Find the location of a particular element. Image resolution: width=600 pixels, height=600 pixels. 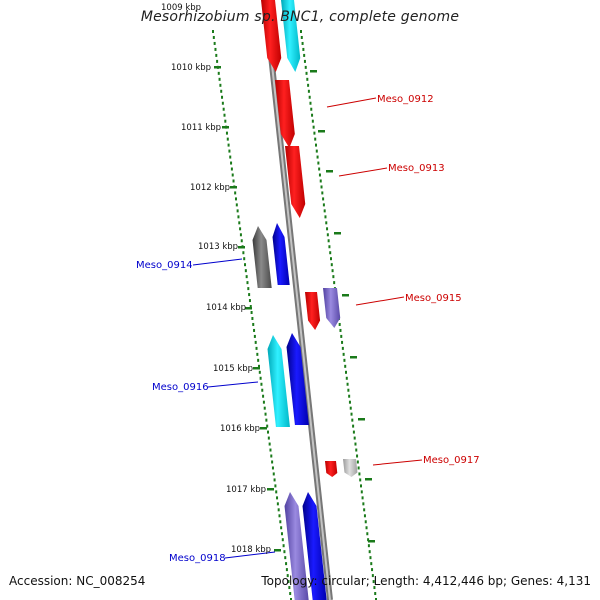

gene-label-meso-0917: Meso_0917 is located at coordinates (451, 460).